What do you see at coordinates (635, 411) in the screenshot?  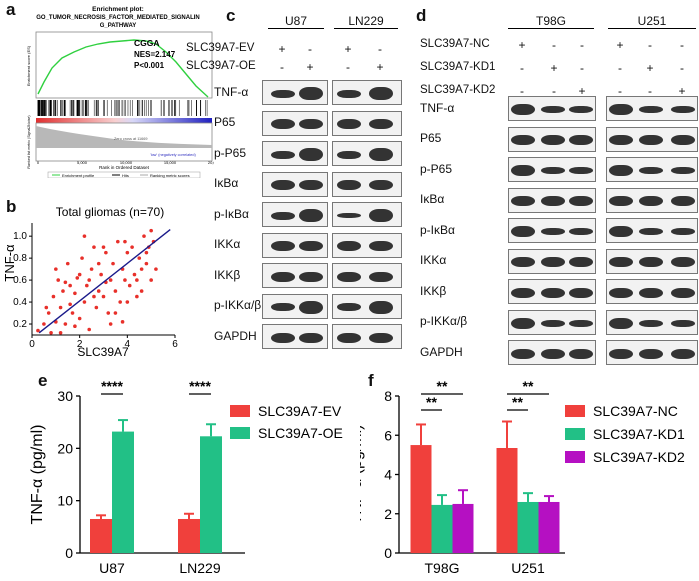 I see `legend-label: SLC39A7-NC` at bounding box center [635, 411].